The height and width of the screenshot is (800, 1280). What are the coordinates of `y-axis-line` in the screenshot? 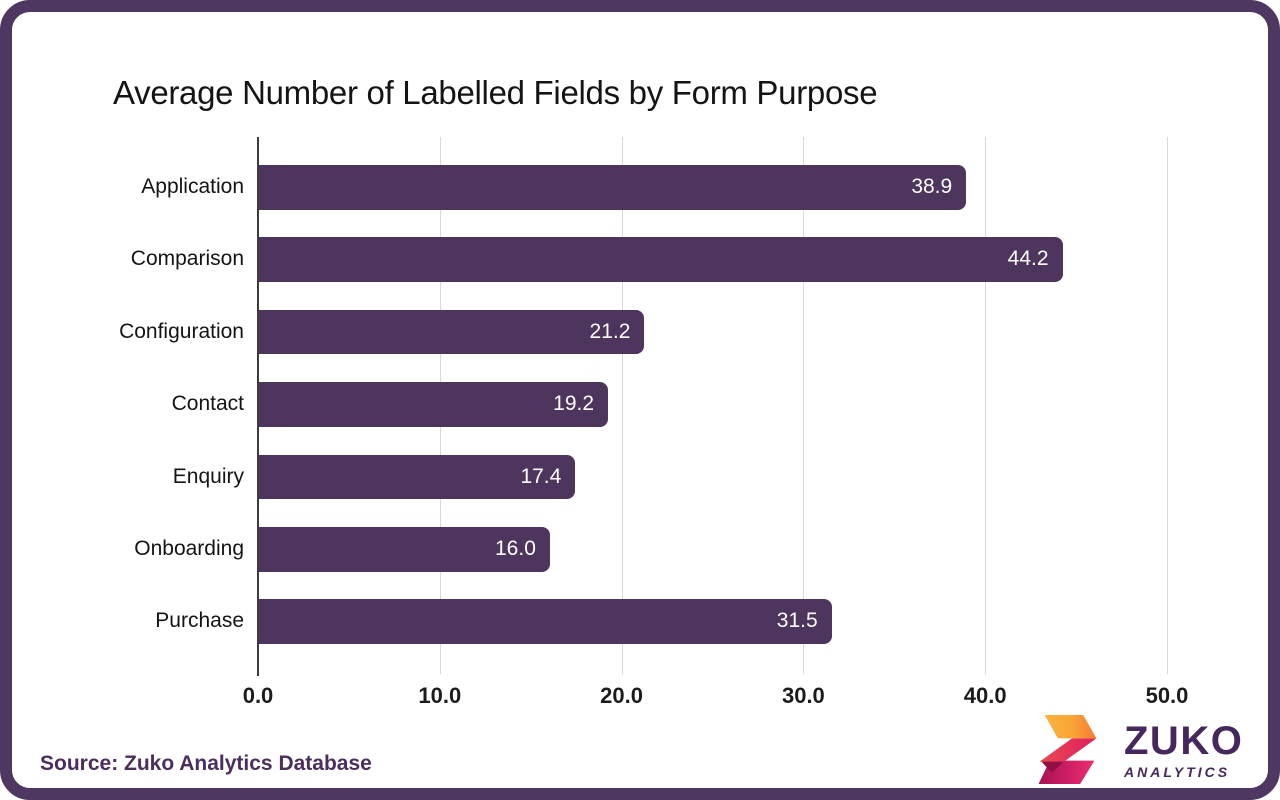 It's located at (258, 406).